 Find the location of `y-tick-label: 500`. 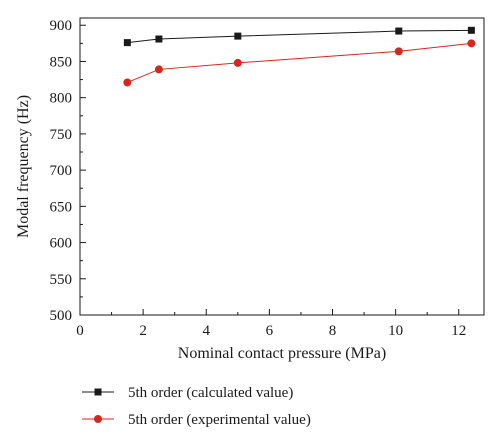

y-tick-label: 500 is located at coordinates (61, 316).